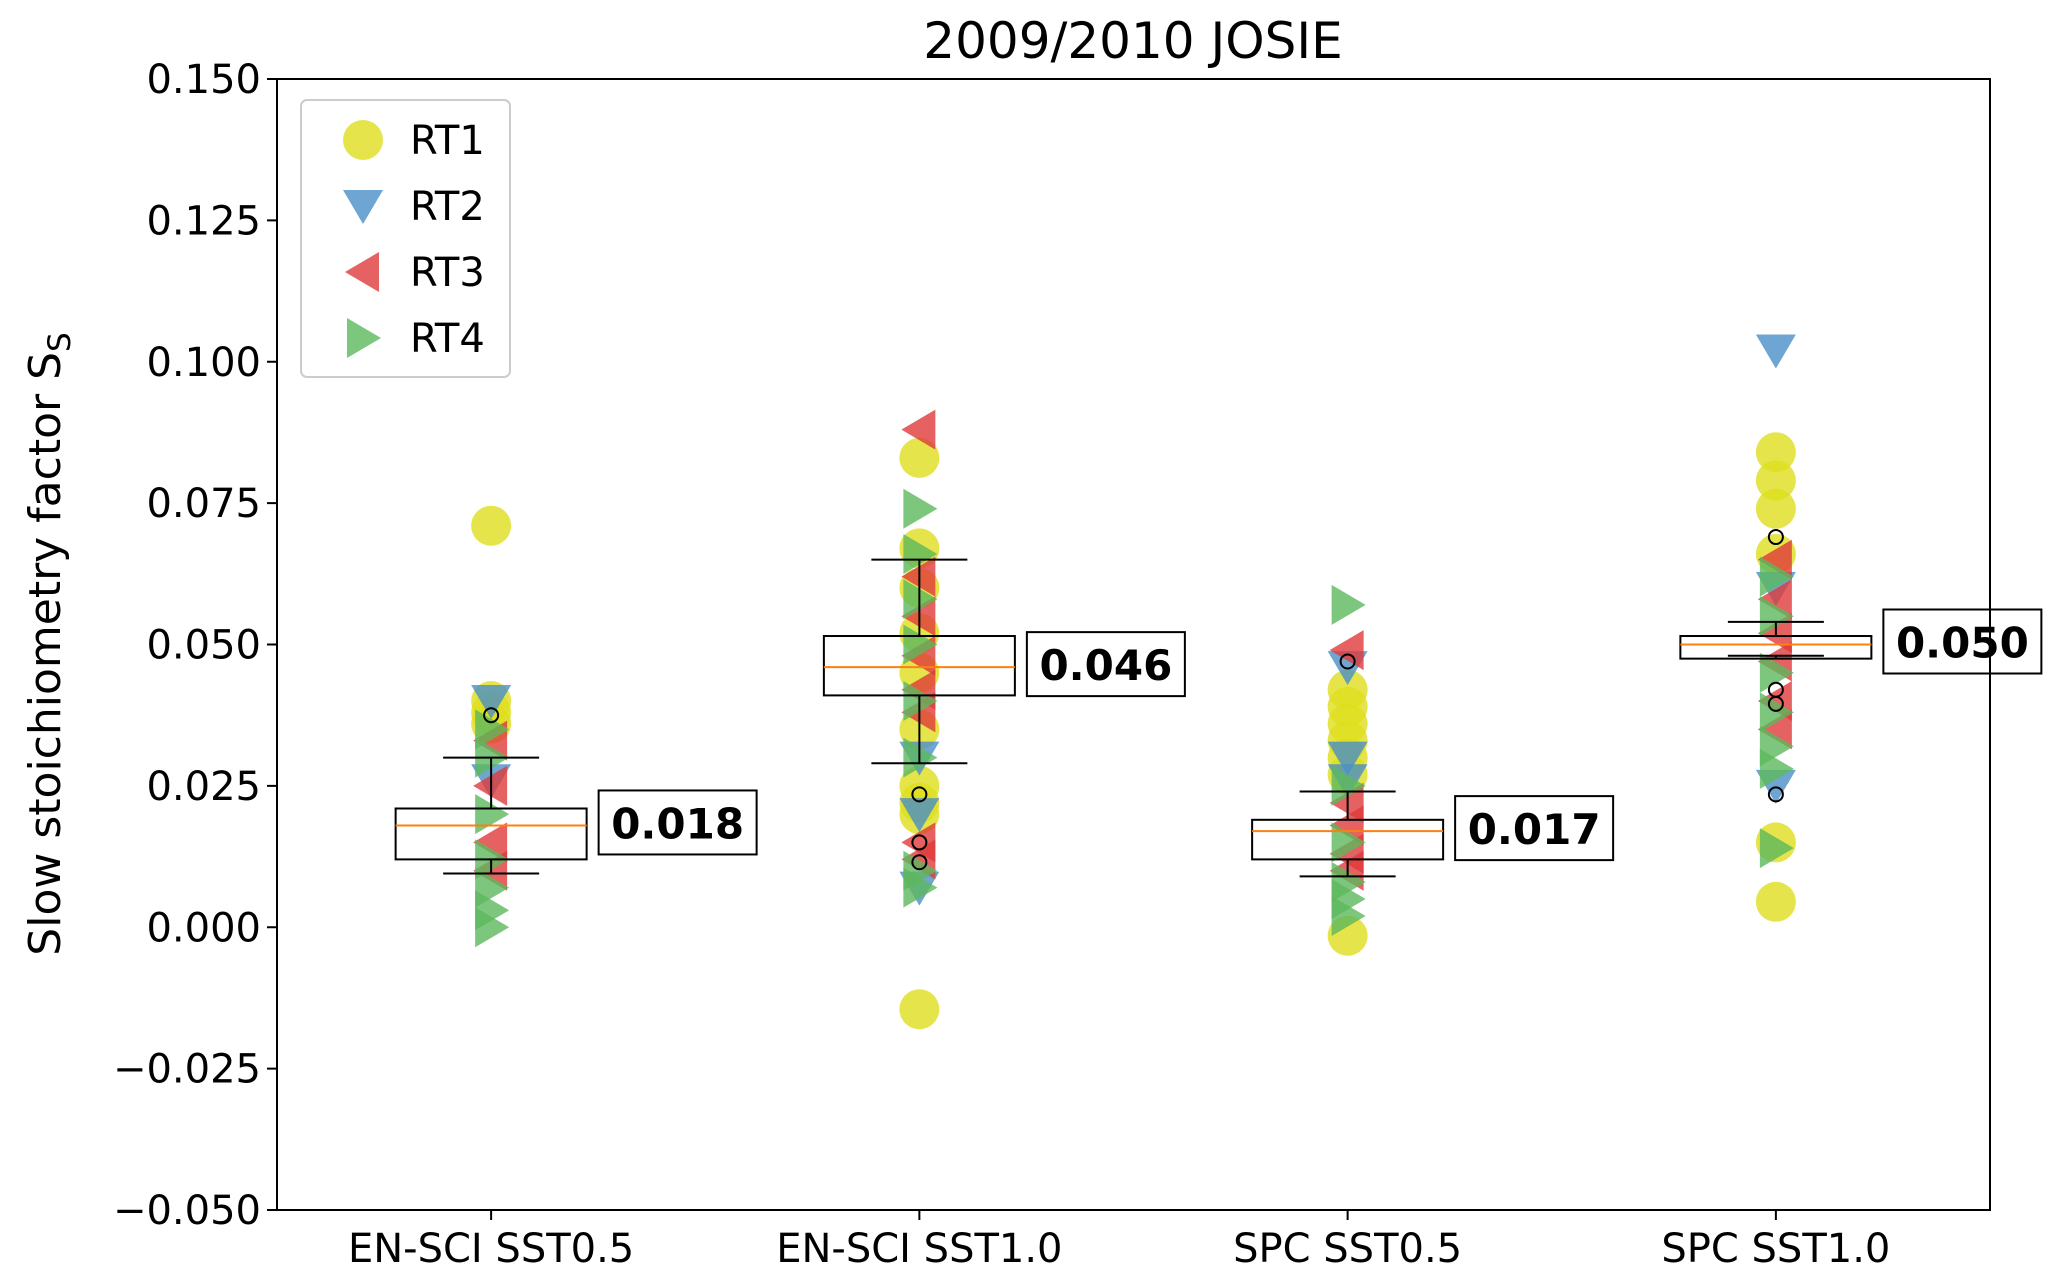  What do you see at coordinates (187, 1211) in the screenshot?
I see `y-tick-label: −0.050` at bounding box center [187, 1211].